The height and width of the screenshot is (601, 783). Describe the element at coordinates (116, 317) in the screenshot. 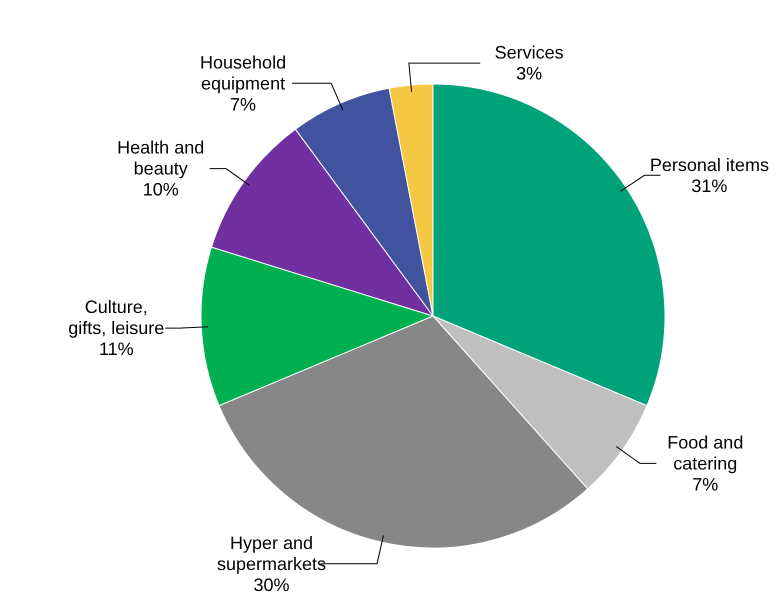

I see `slice-label: Culture, gifts, leisure` at that location.